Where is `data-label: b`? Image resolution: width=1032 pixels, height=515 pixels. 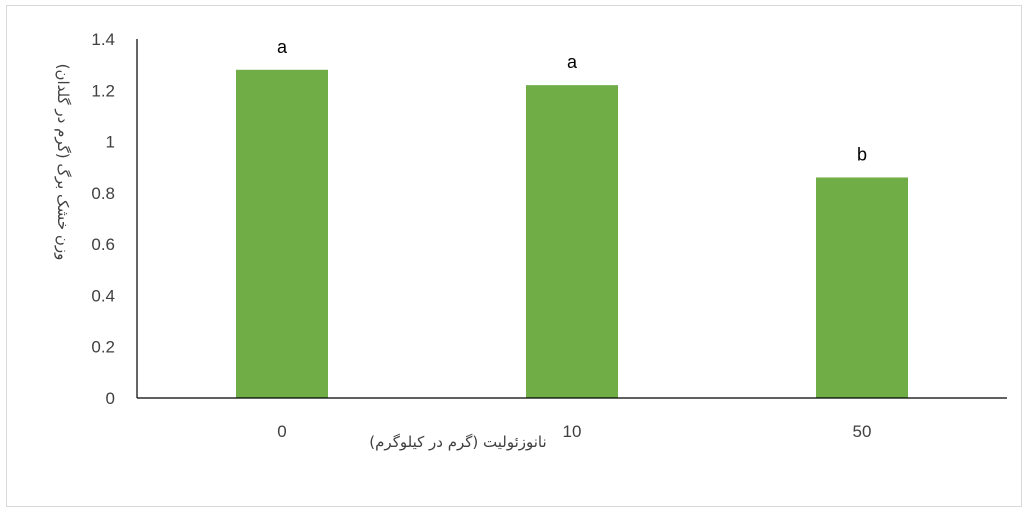 data-label: b is located at coordinates (862, 154).